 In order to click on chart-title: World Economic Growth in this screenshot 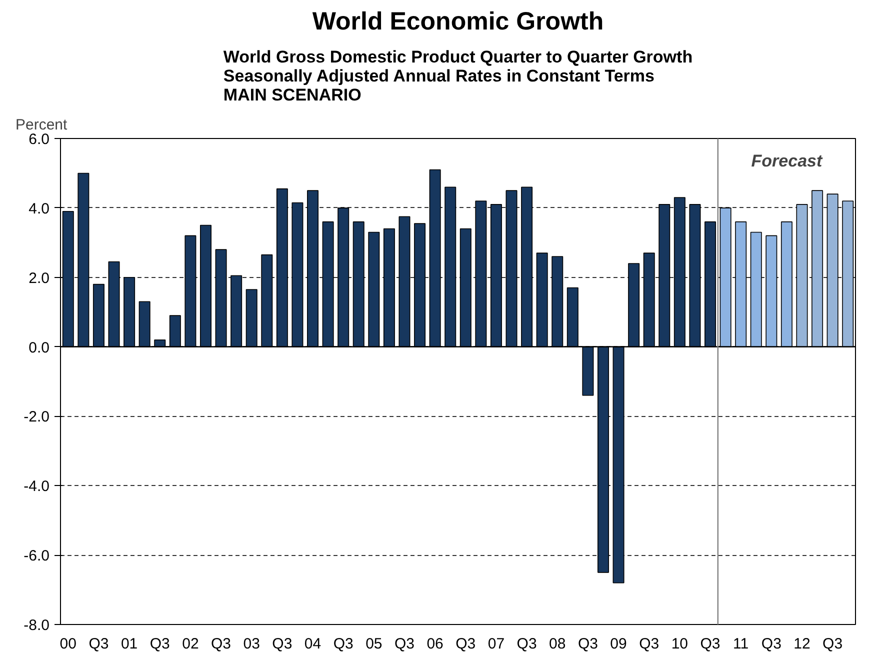, I will do `click(458, 22)`.